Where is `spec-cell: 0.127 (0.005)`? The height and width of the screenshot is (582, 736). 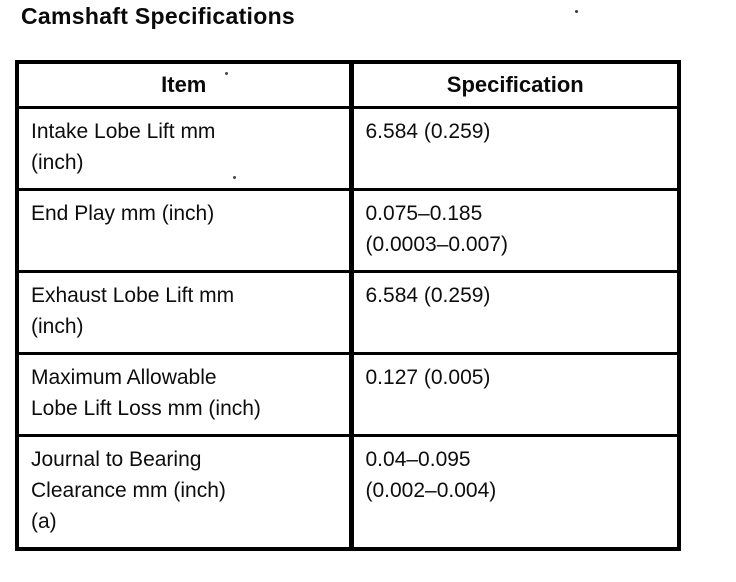
spec-cell: 0.127 (0.005) is located at coordinates (515, 394).